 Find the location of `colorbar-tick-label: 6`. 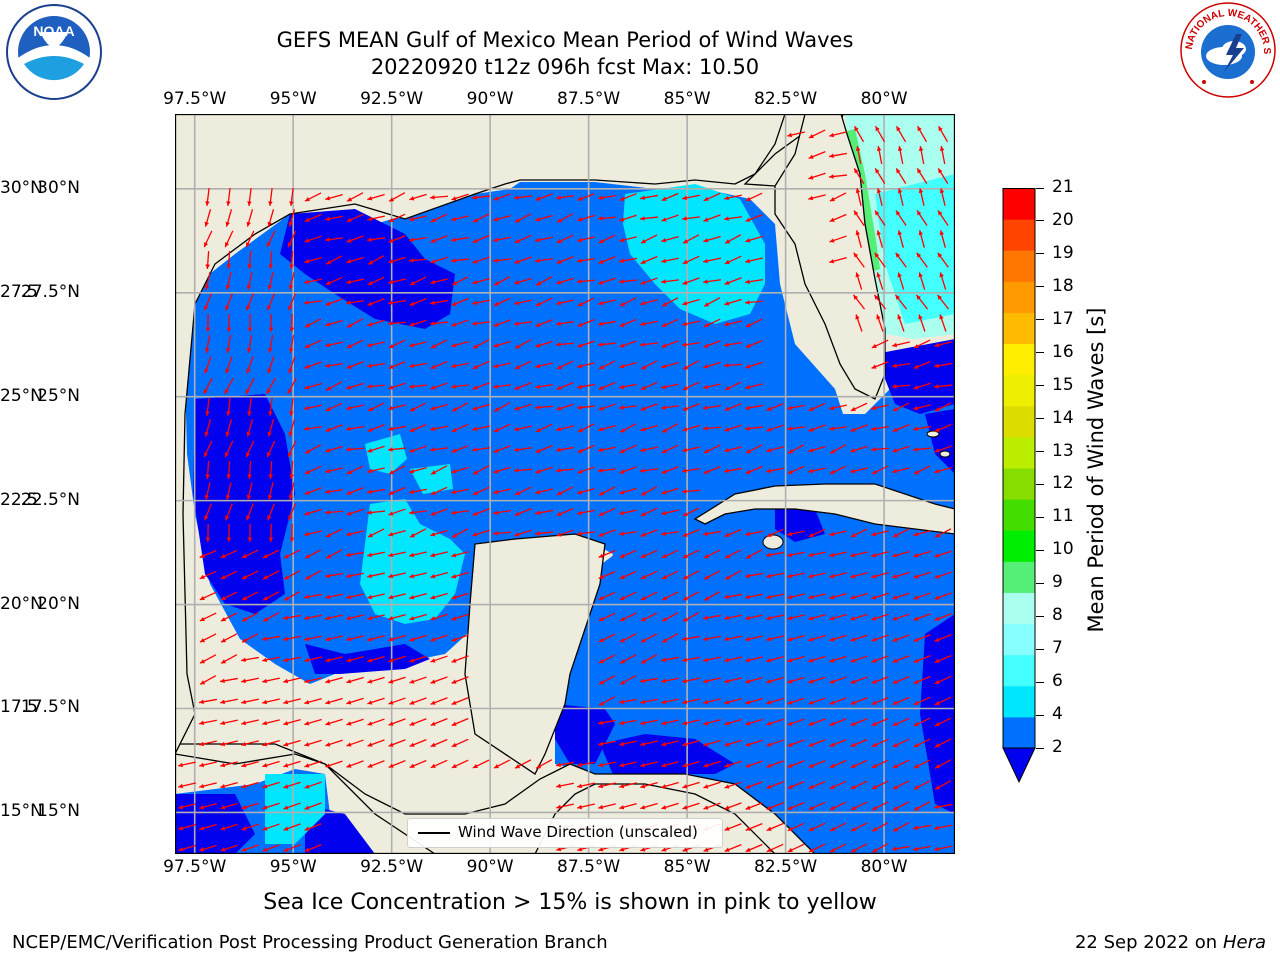

colorbar-tick-label: 6 is located at coordinates (1057, 681).